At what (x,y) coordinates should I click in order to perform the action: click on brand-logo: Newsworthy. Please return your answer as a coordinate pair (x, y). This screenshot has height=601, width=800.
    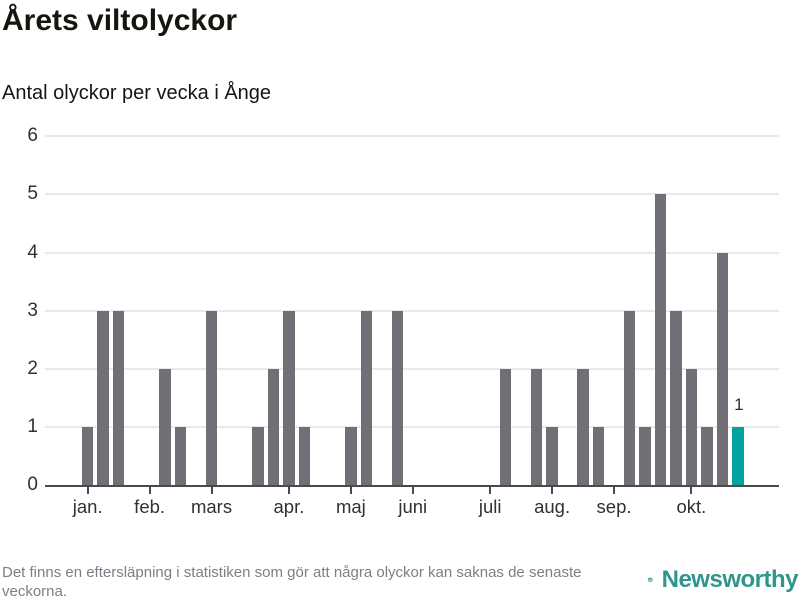
    Looking at the image, I should click on (723, 580).